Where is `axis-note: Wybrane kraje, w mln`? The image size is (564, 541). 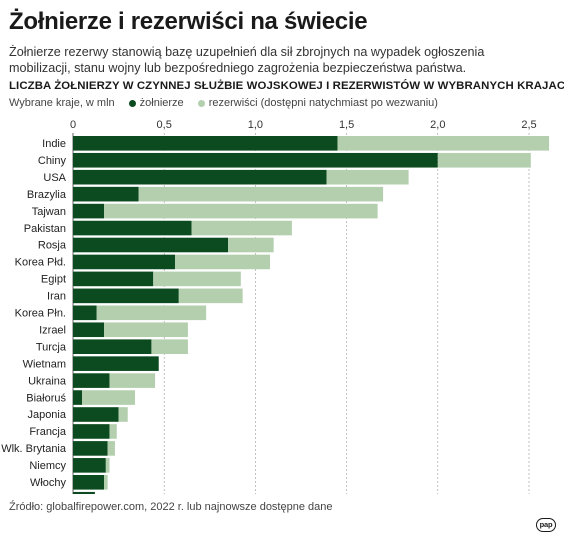 axis-note: Wybrane kraje, w mln is located at coordinates (62, 103).